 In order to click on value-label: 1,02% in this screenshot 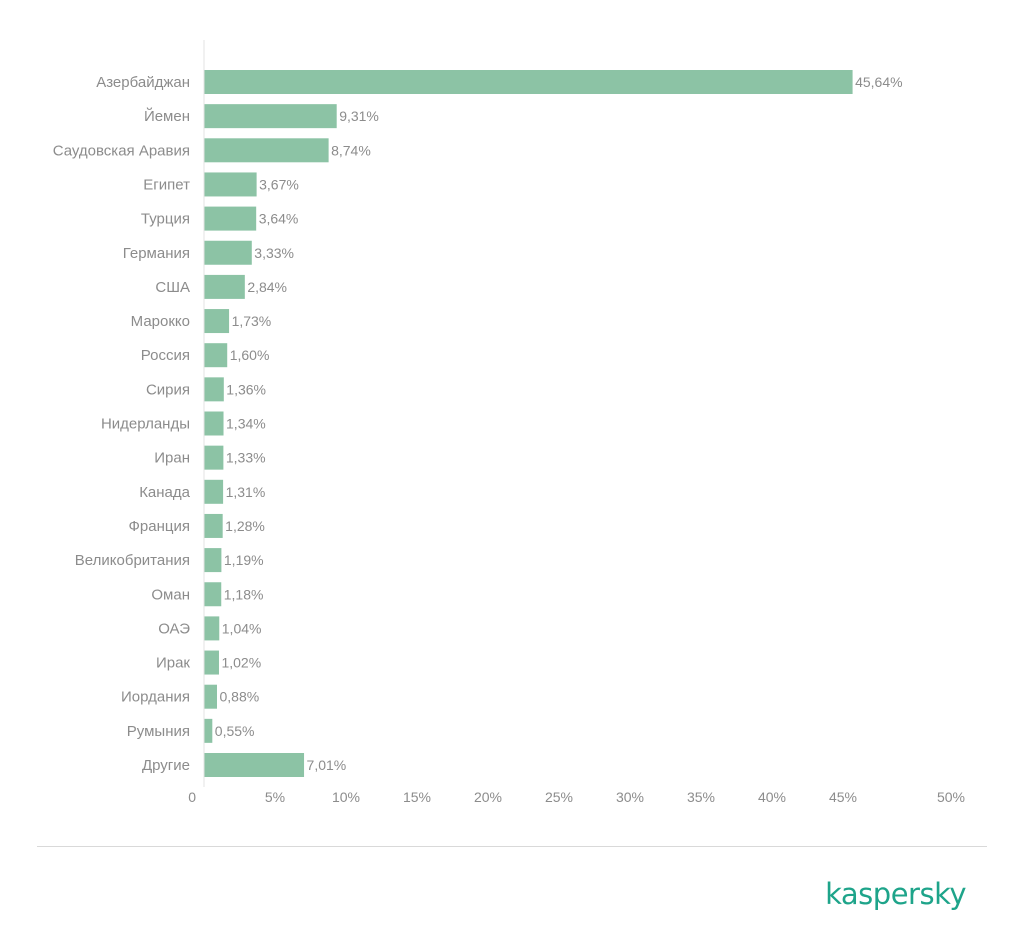, I will do `click(241, 663)`.